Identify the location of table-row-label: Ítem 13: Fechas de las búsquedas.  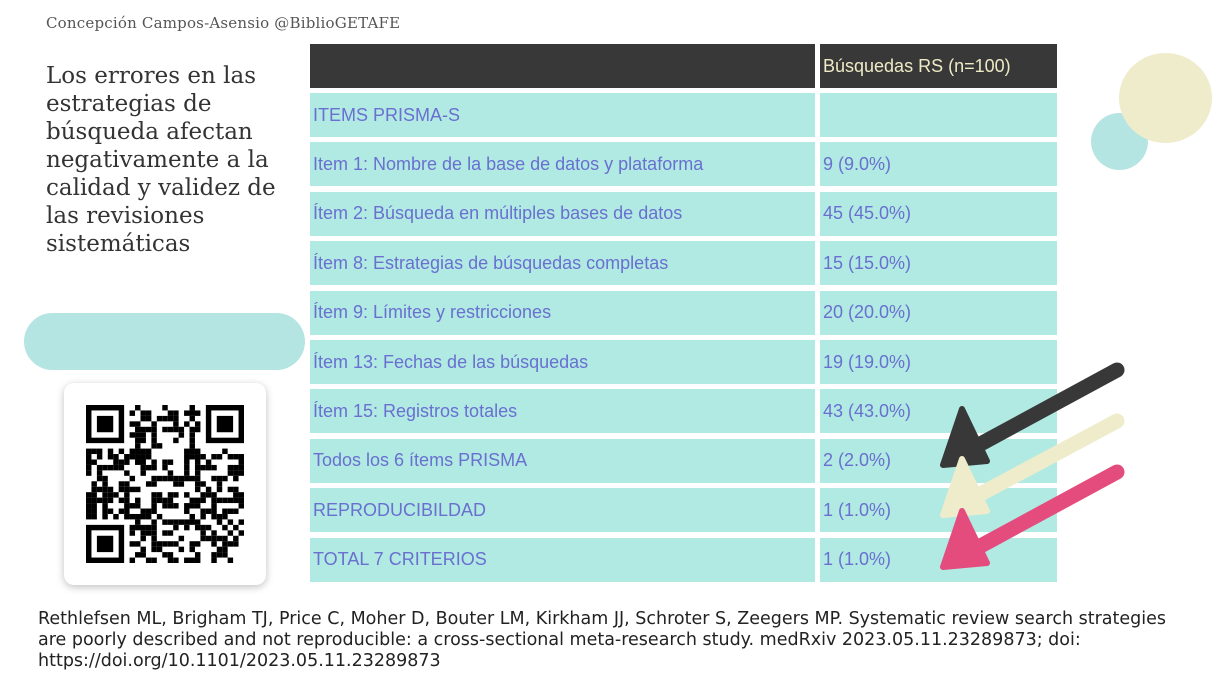
(562, 362).